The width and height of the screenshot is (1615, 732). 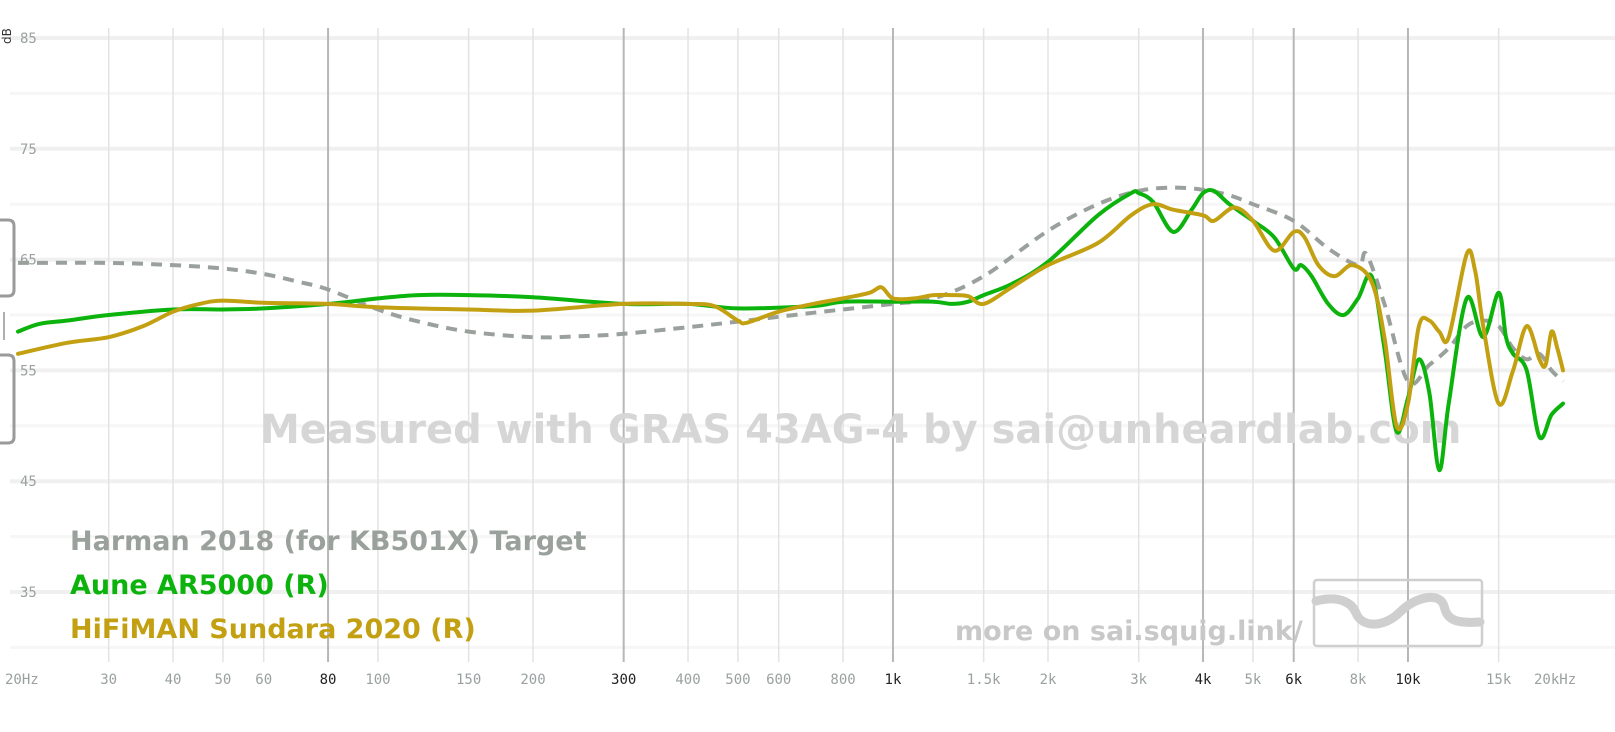 I want to click on x-tick-label: 600, so click(x=778, y=680).